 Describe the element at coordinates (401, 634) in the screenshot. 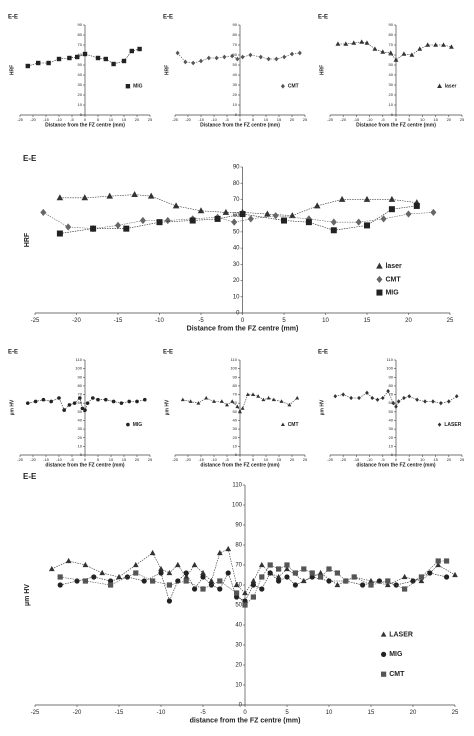

I see `legend-label: LASER` at that location.